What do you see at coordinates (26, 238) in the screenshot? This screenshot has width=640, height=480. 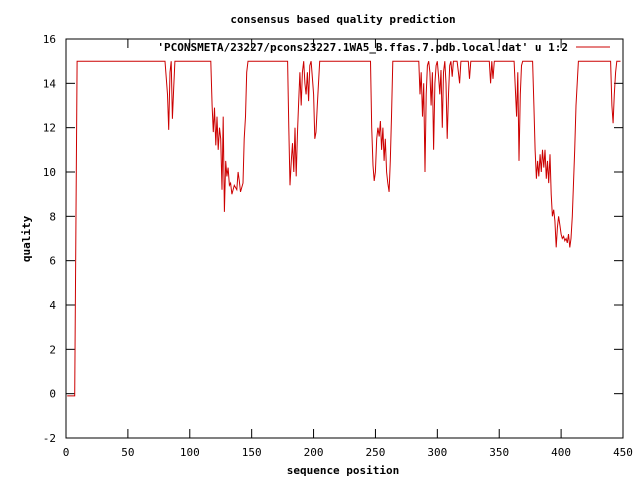 I see `y-axis-label: quality` at bounding box center [26, 238].